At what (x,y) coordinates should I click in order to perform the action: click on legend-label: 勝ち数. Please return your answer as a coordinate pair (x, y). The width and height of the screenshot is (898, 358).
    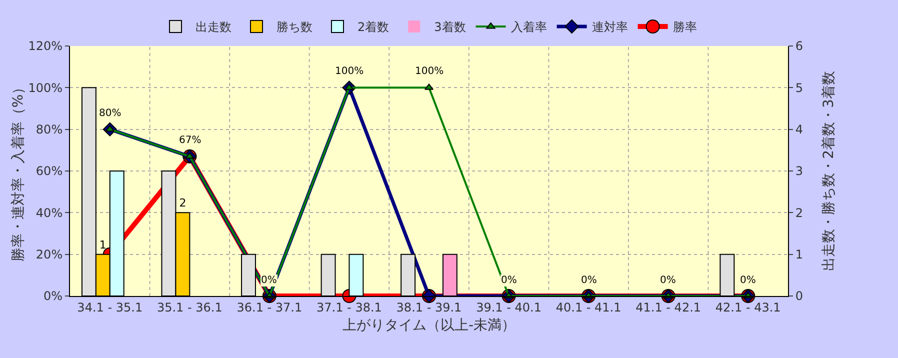
    Looking at the image, I should click on (294, 27).